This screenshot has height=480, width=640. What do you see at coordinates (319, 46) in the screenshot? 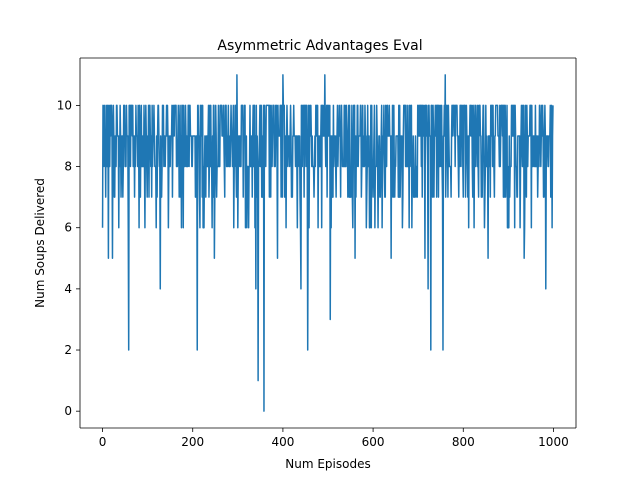
I see `chart-title: Asymmetric Advantages Eval` at bounding box center [319, 46].